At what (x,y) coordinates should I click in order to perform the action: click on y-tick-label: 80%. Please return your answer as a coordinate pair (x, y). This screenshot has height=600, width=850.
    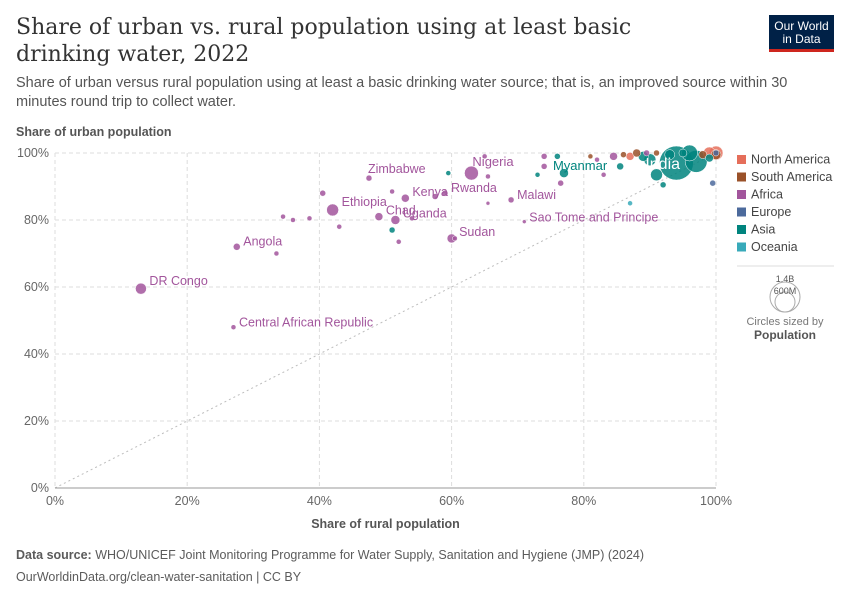
    Looking at the image, I should click on (36, 220).